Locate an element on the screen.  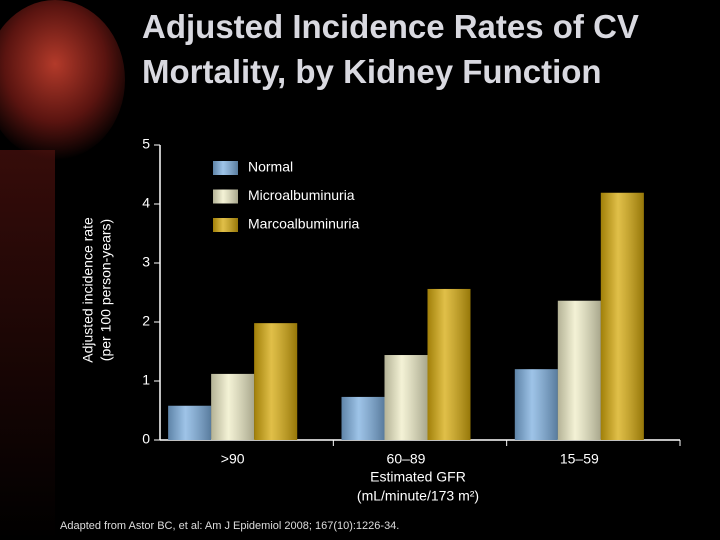
decor-band is located at coordinates (27, 345).